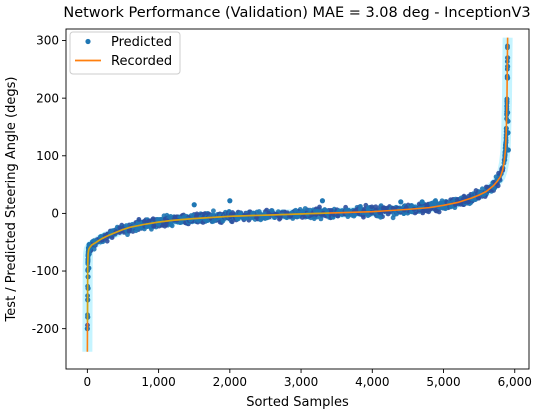  What do you see at coordinates (515, 382) in the screenshot?
I see `x-tick-label: 6,000` at bounding box center [515, 382].